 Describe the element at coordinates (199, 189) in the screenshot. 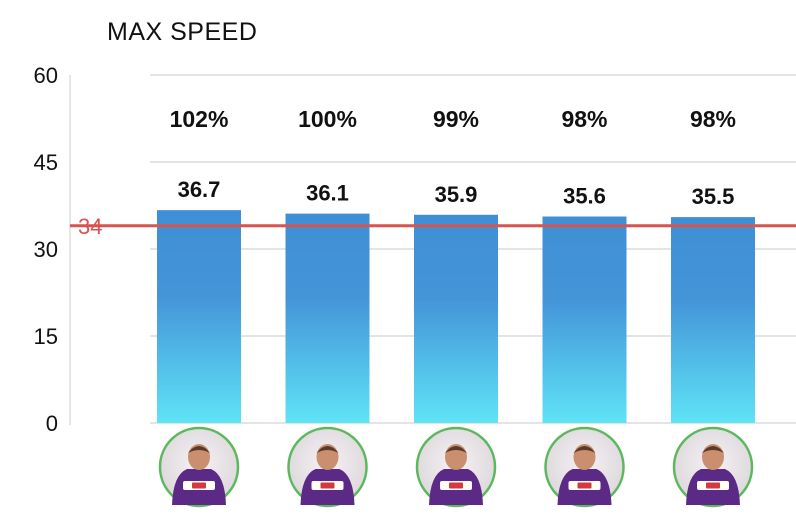

I see `value-label: 36.7` at that location.